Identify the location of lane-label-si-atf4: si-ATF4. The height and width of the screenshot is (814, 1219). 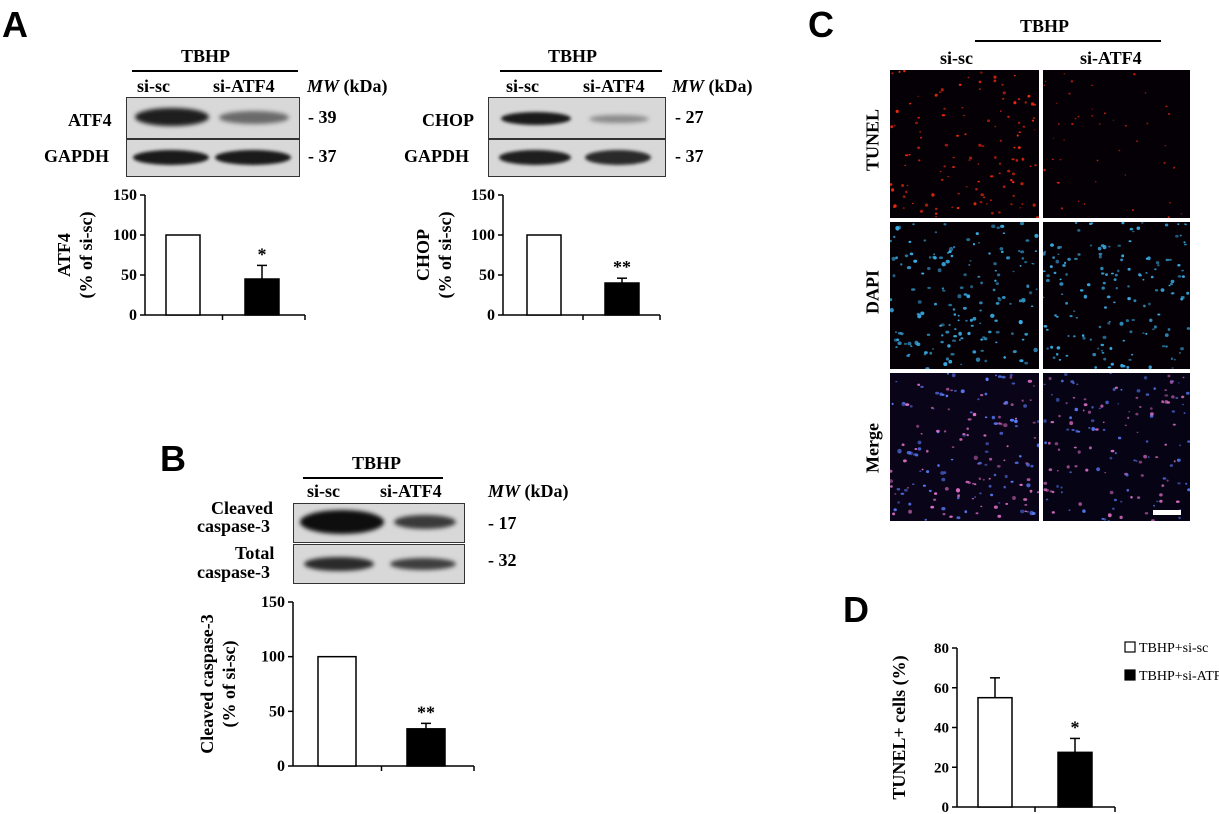
(244, 86).